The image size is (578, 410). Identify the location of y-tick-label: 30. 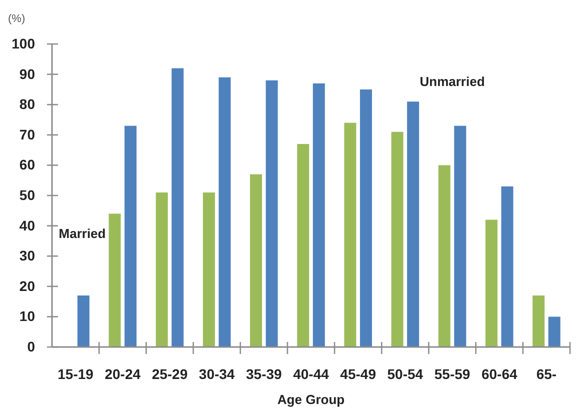
(27, 256).